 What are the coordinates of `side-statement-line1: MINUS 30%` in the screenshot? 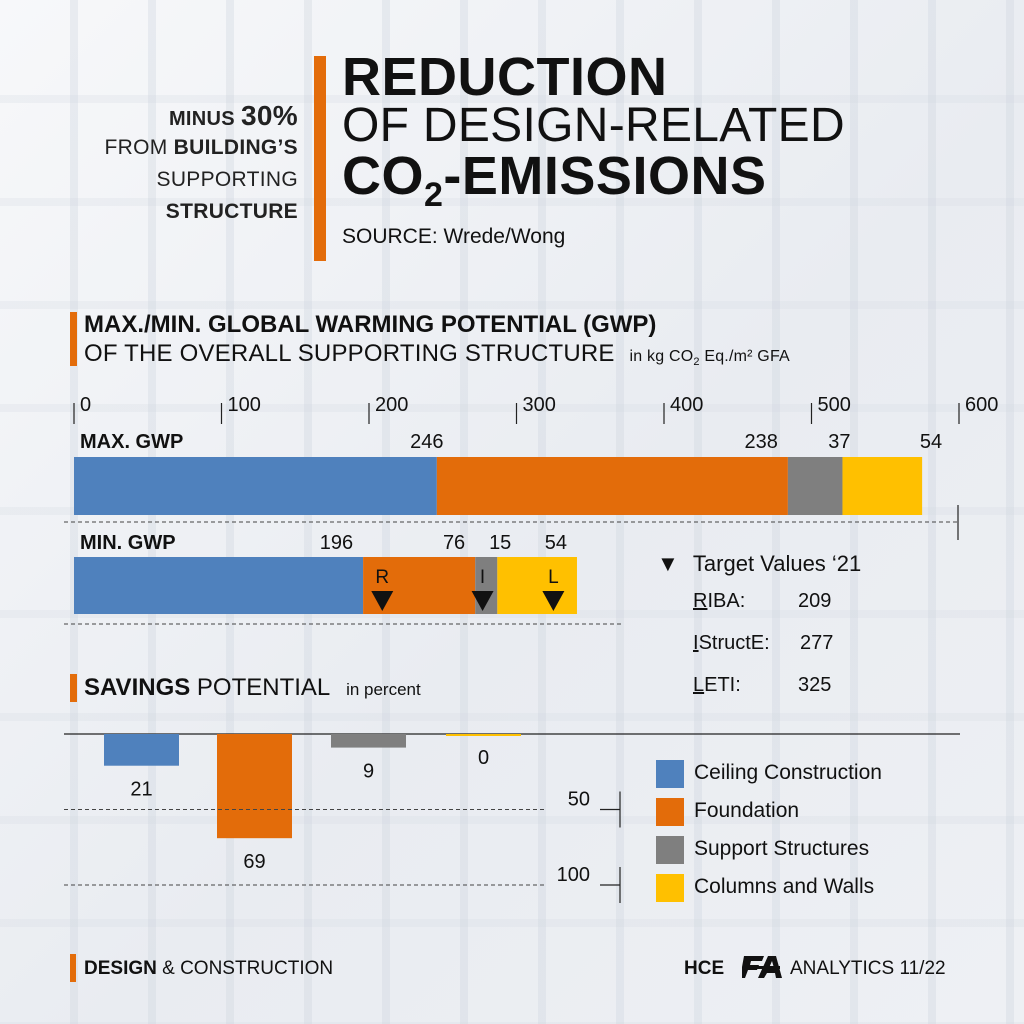 It's located at (233, 116).